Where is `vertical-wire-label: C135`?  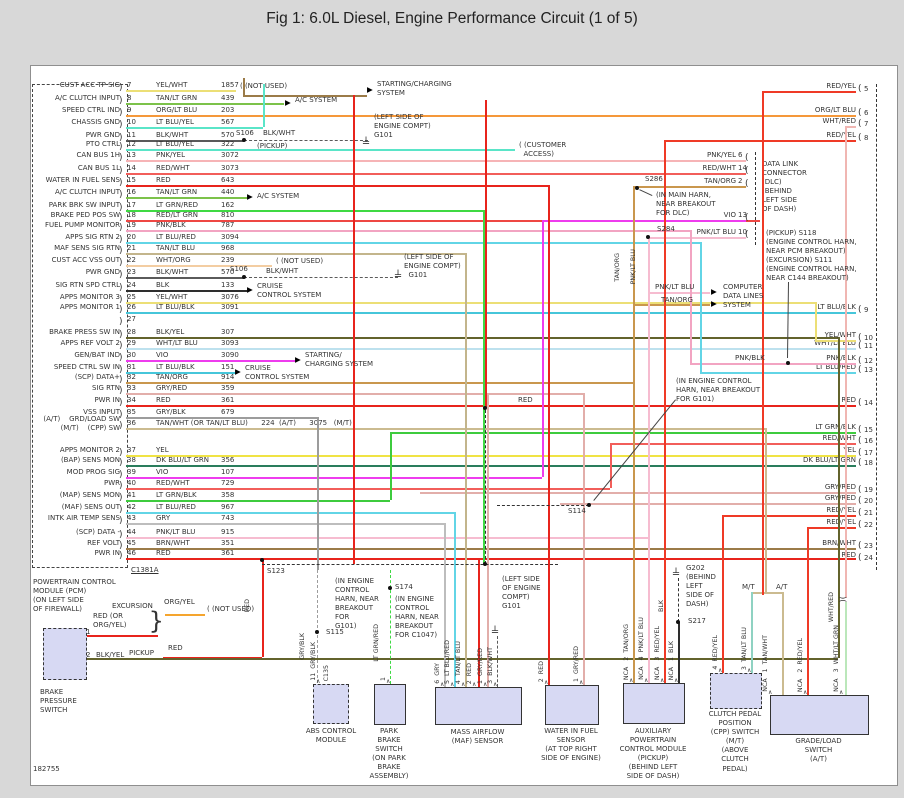 vertical-wire-label: C135 is located at coordinates (326, 672).